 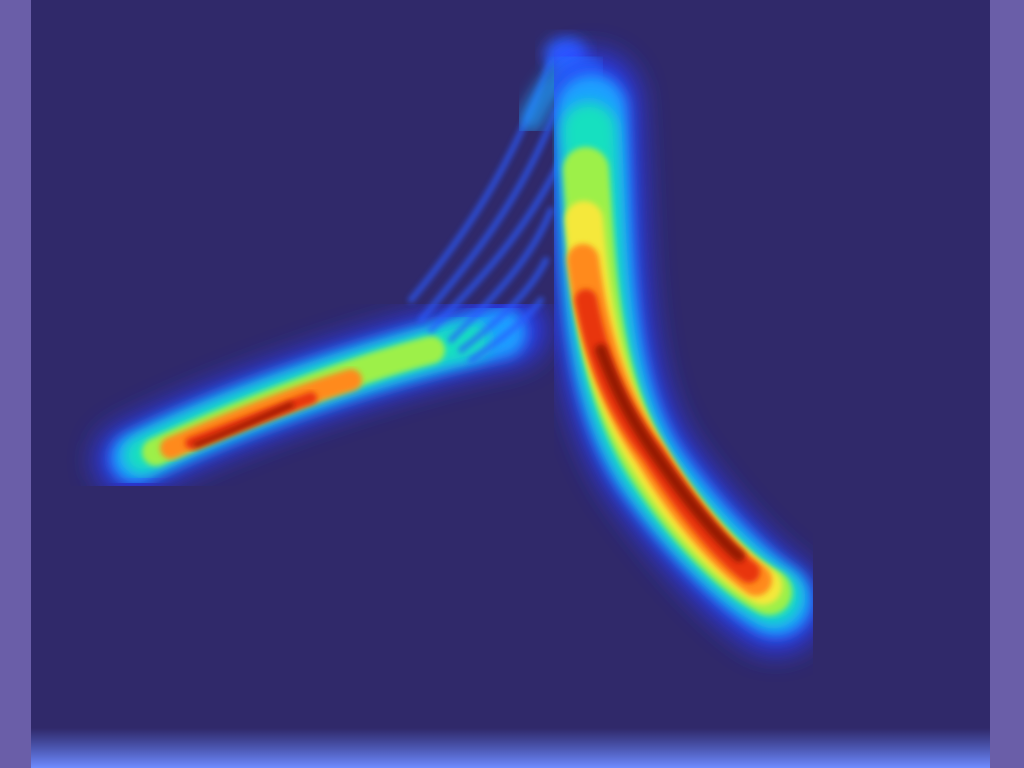 I want to click on right-border-panel, so click(x=1007, y=384).